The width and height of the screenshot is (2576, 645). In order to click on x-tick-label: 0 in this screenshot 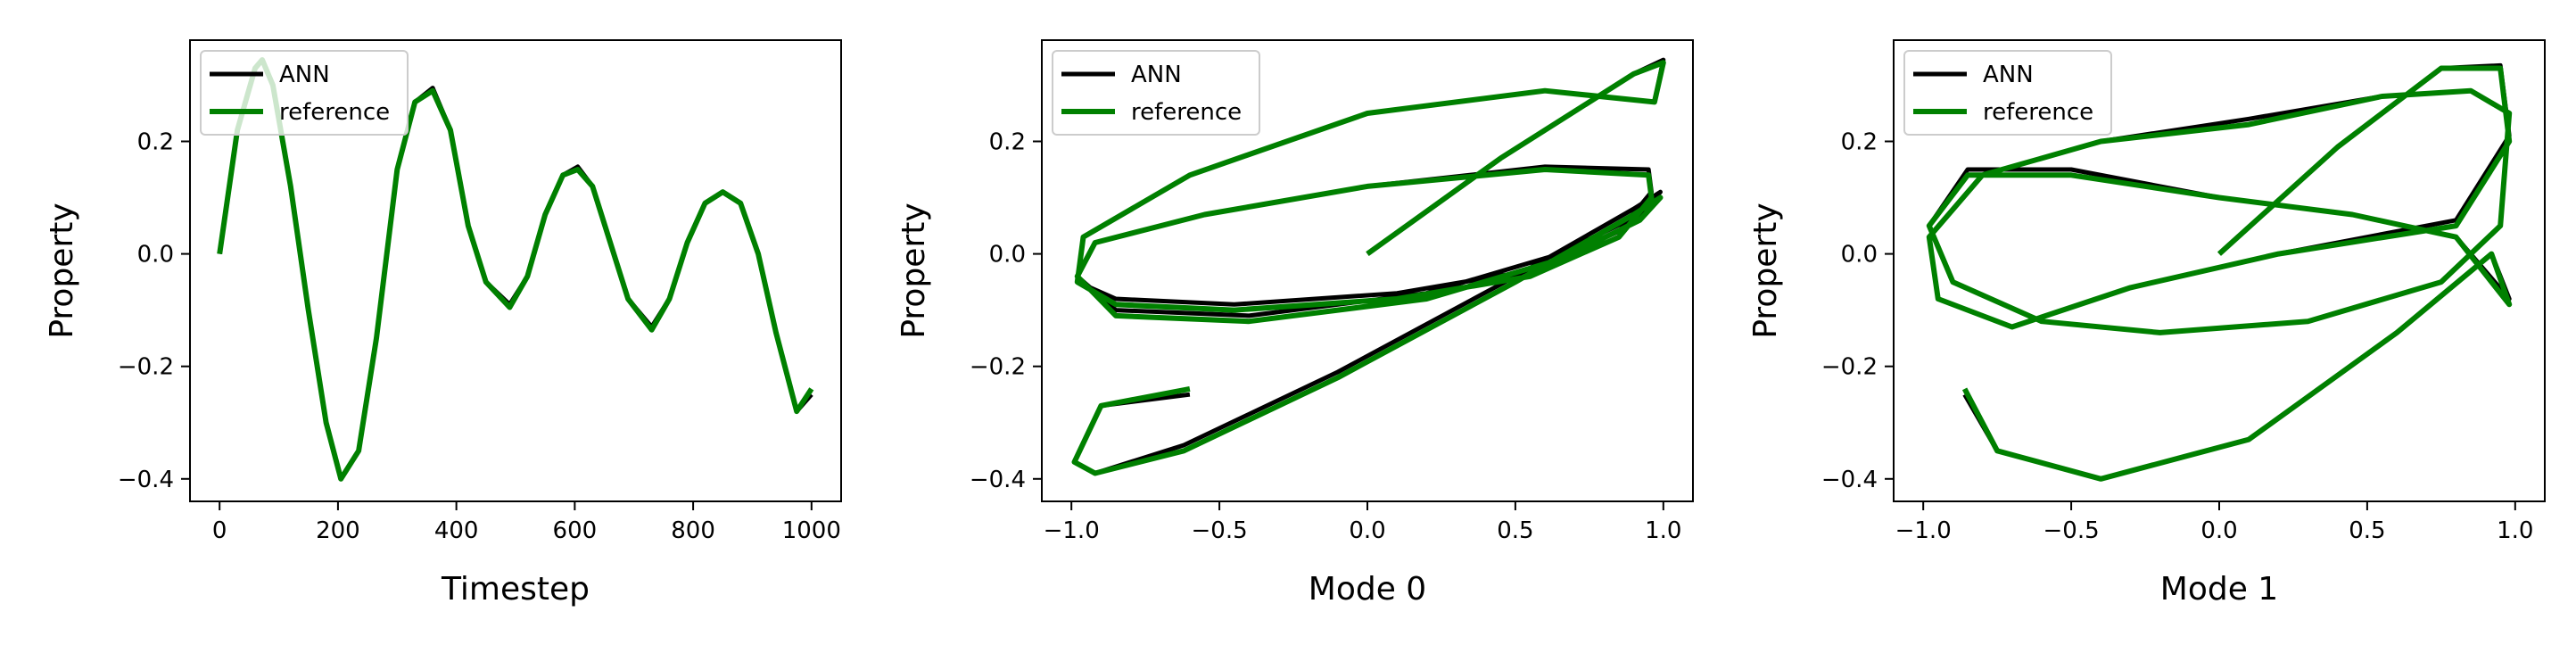, I will do `click(219, 531)`.